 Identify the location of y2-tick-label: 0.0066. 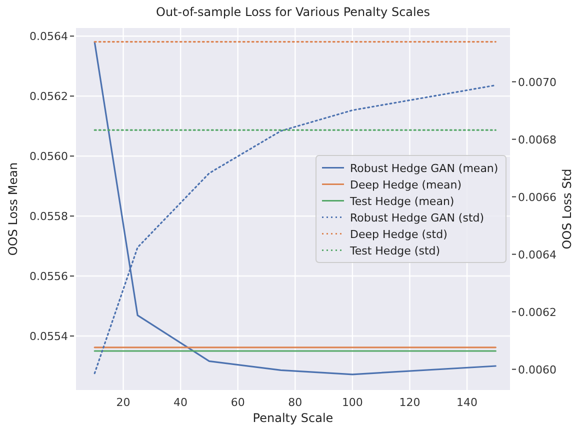
(537, 197).